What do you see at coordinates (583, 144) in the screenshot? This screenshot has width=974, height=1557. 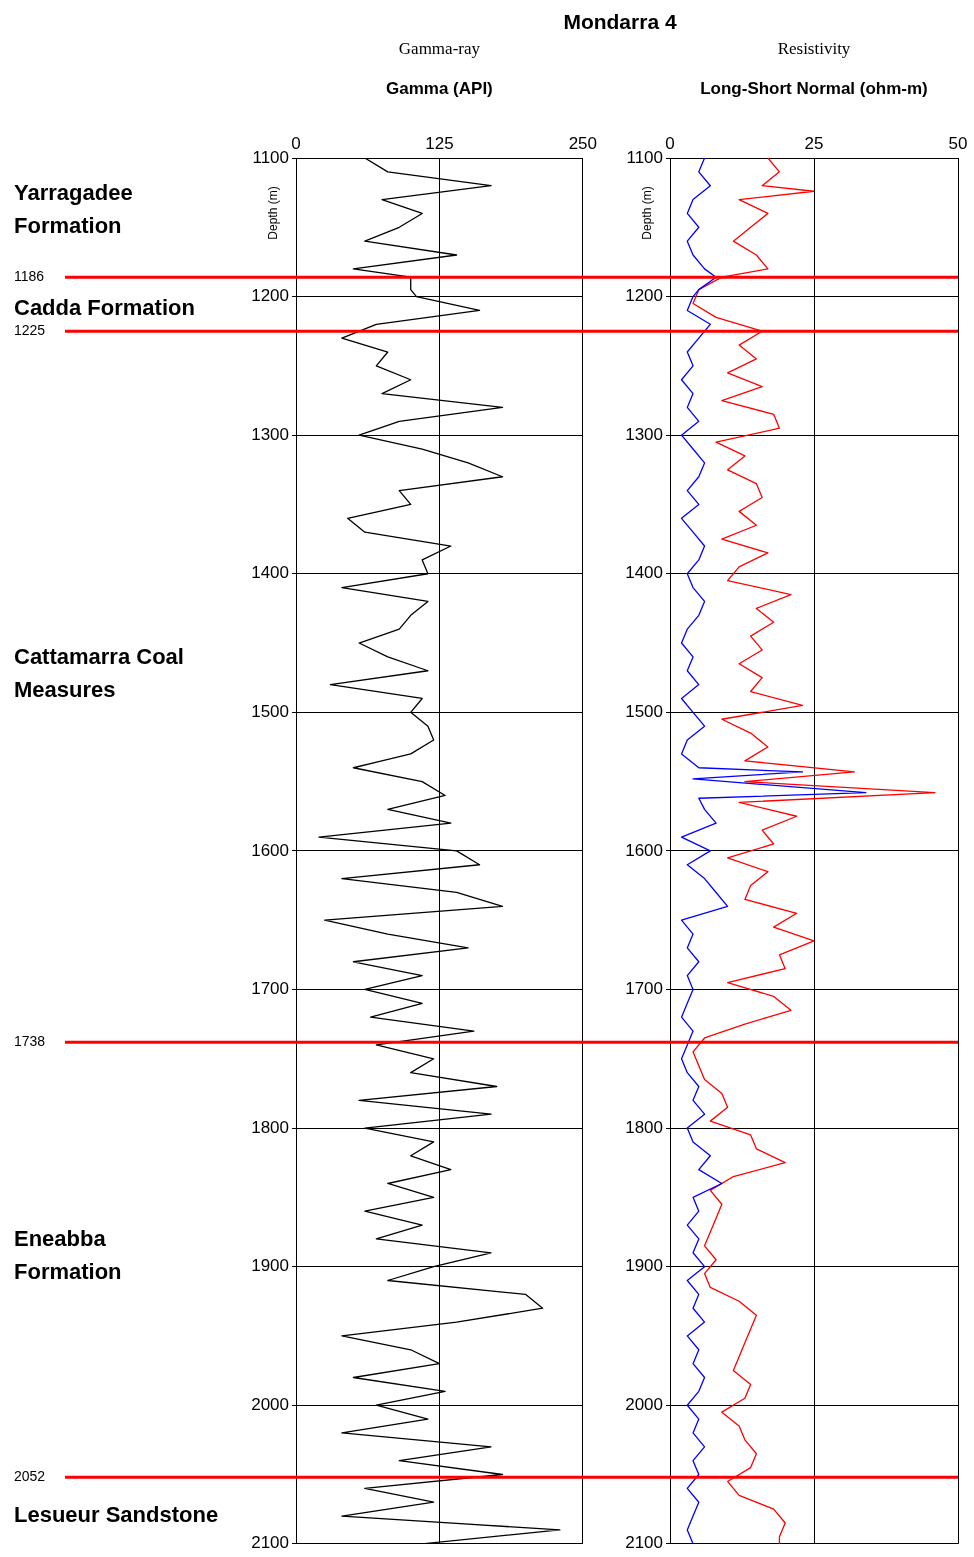 I see `x-tick-label: 250` at bounding box center [583, 144].